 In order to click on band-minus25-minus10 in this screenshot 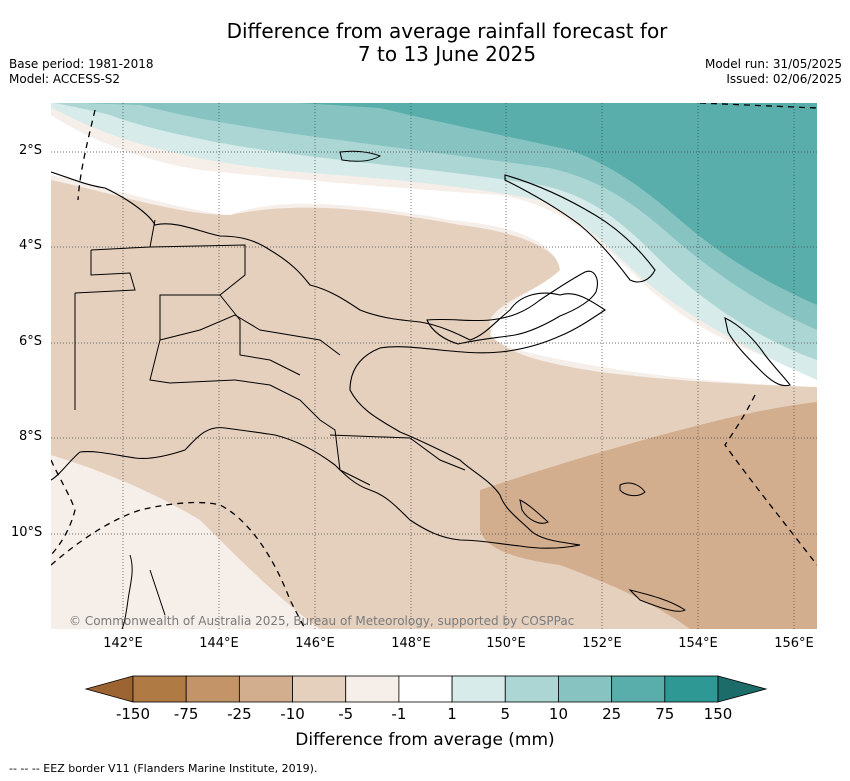, I will do `click(648, 515)`.